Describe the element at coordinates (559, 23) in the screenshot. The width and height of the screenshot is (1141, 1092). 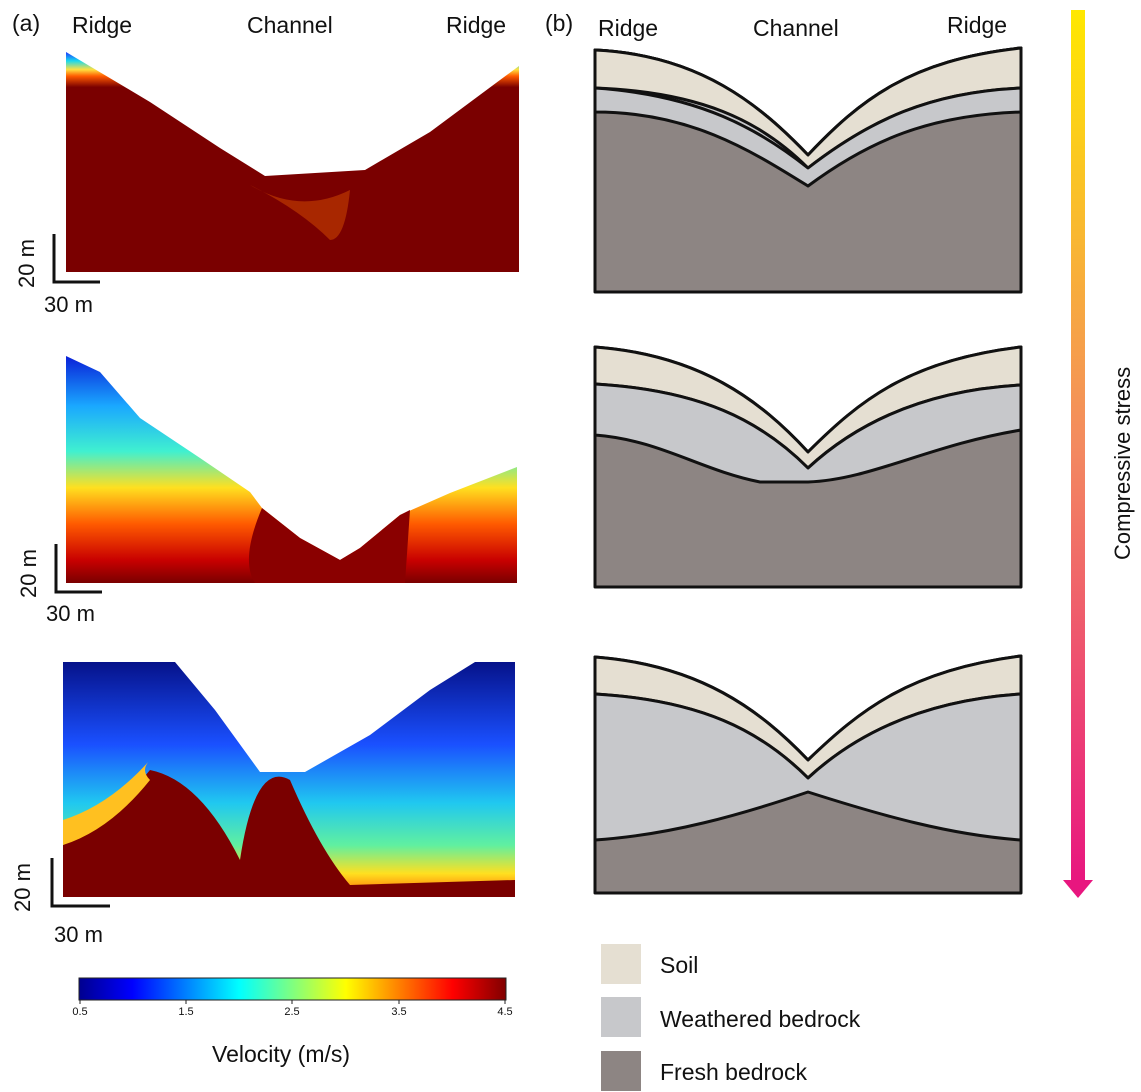
I see `panel-b-label: (b)` at that location.